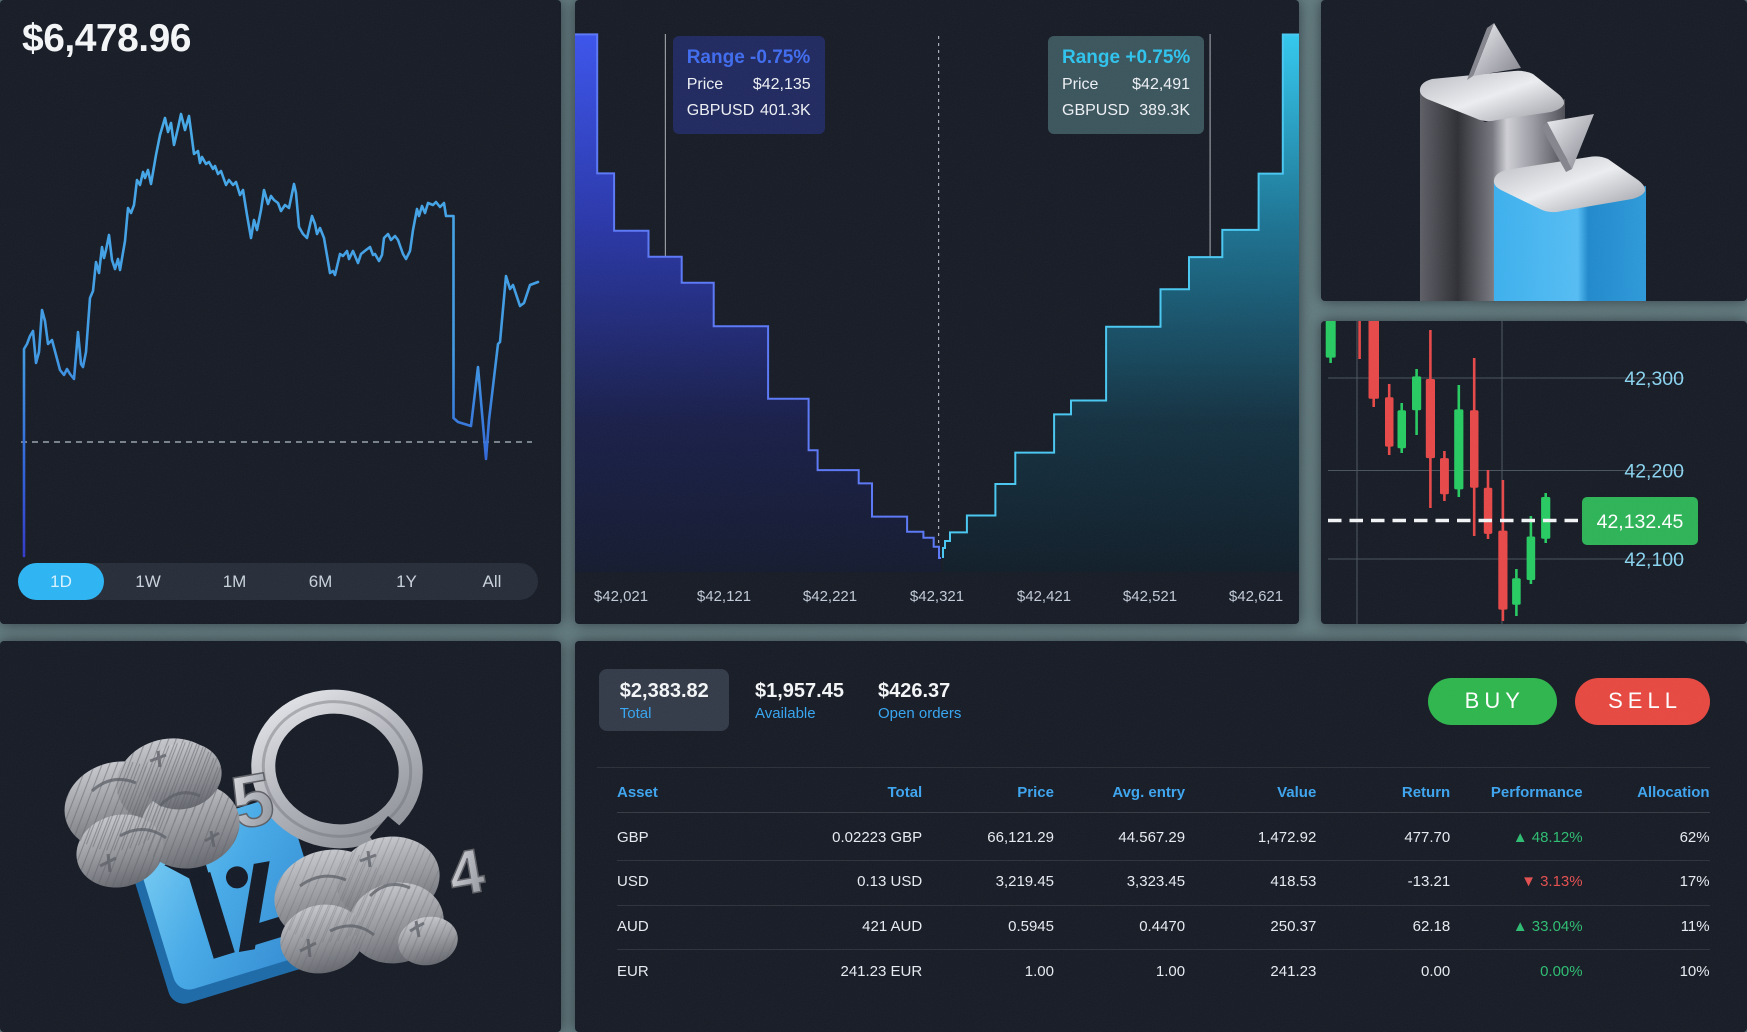  I want to click on svg-text: 42,132.45, so click(1640, 522).